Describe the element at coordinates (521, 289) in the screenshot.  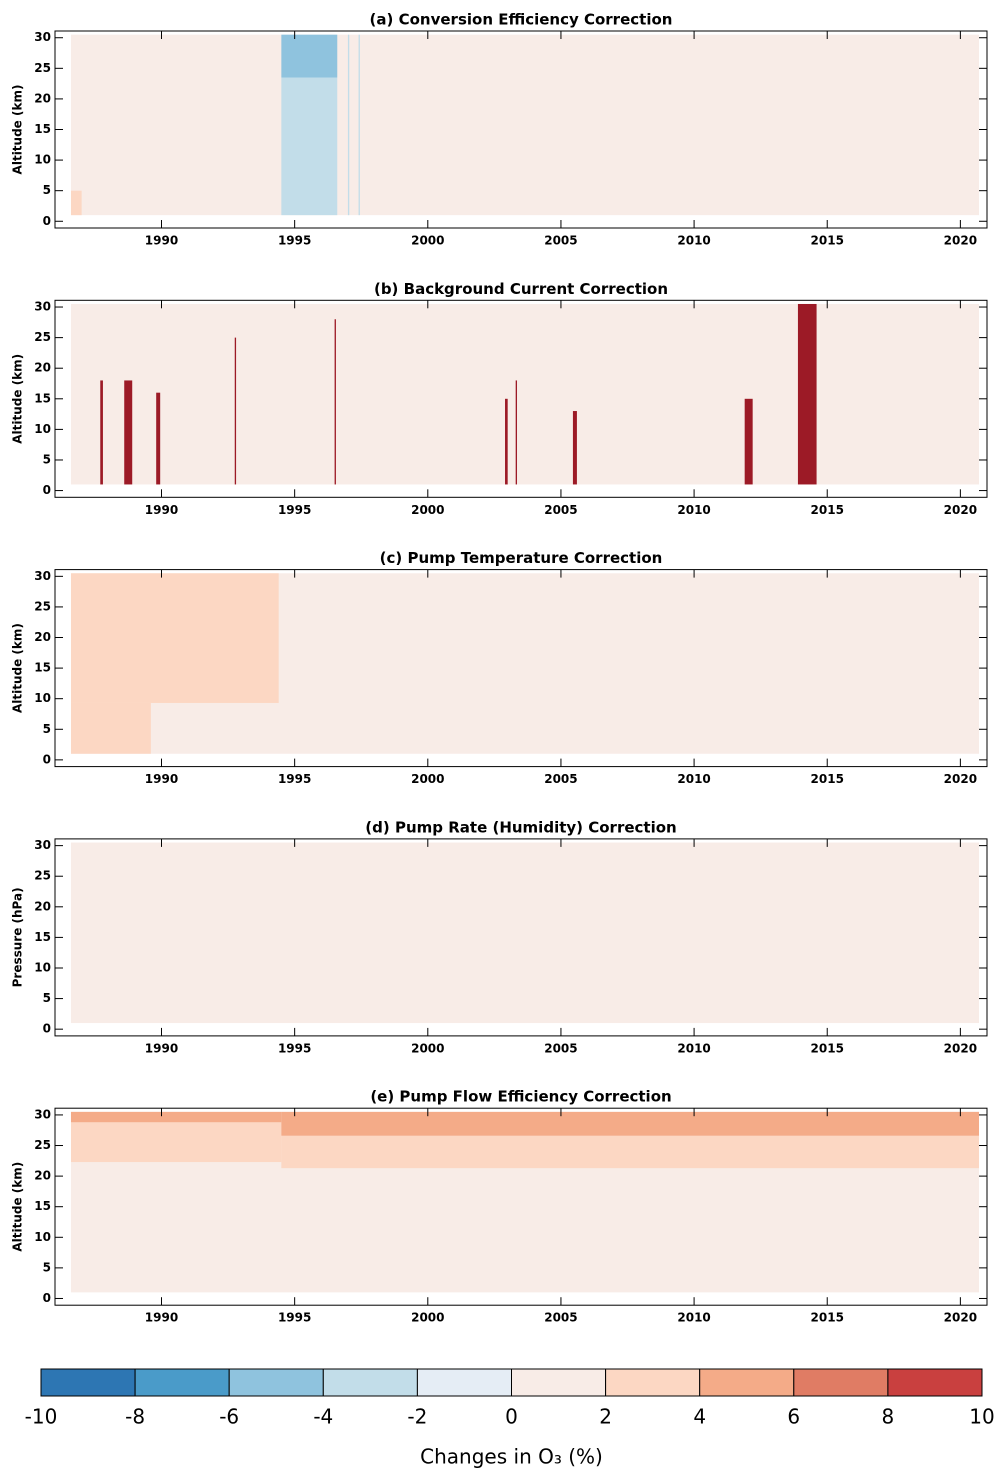
I see `panel-title: (b) Background Current Correction` at that location.